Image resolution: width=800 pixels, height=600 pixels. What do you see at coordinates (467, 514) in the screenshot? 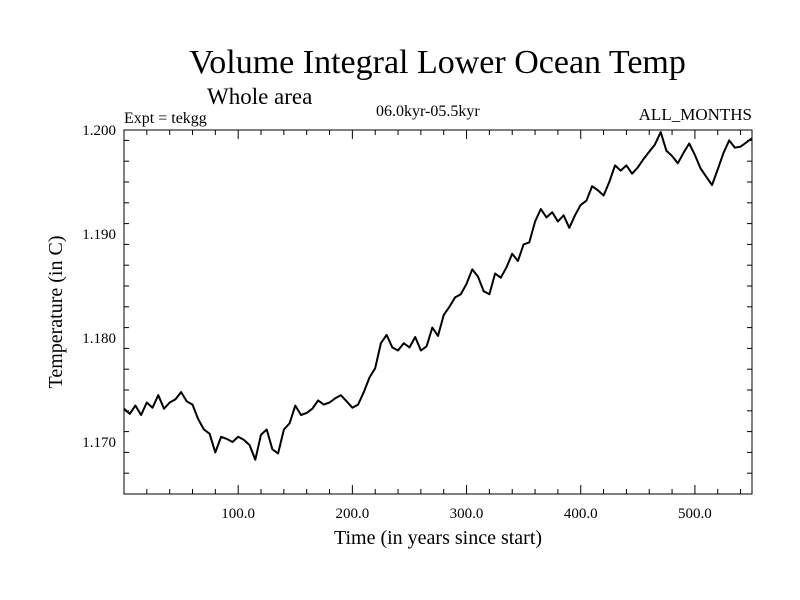
I see `x-tick-label: 300.0` at bounding box center [467, 514].